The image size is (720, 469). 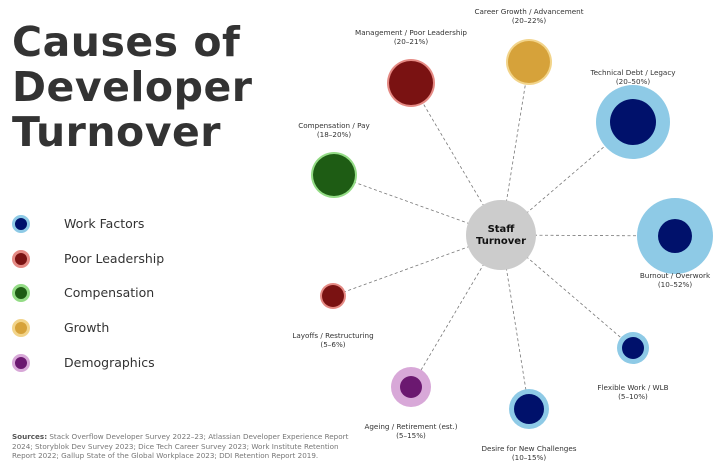 I want to click on node-new-challenges: Desire for New Challenges(10–15%), so click(x=529, y=425).